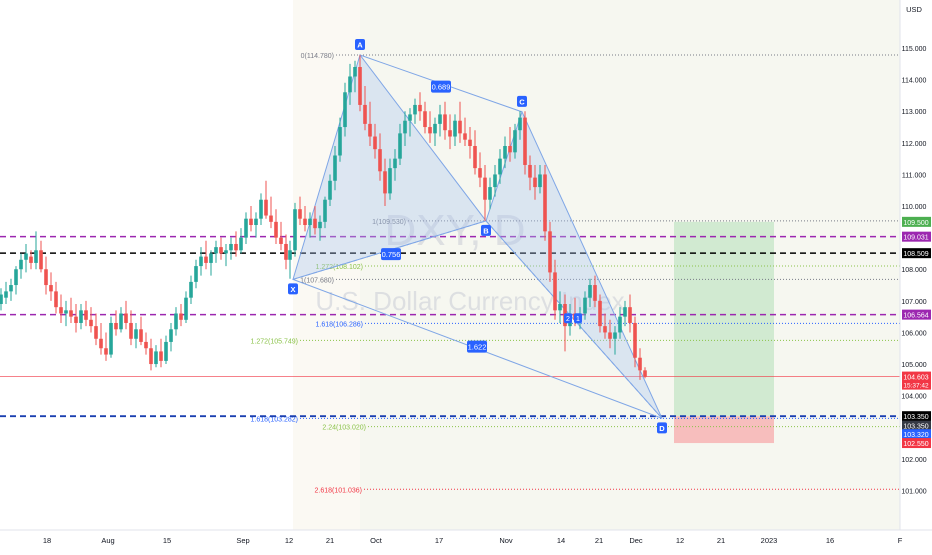 The width and height of the screenshot is (932, 555). I want to click on price-axis-badge-label: 109.500, so click(915, 223).